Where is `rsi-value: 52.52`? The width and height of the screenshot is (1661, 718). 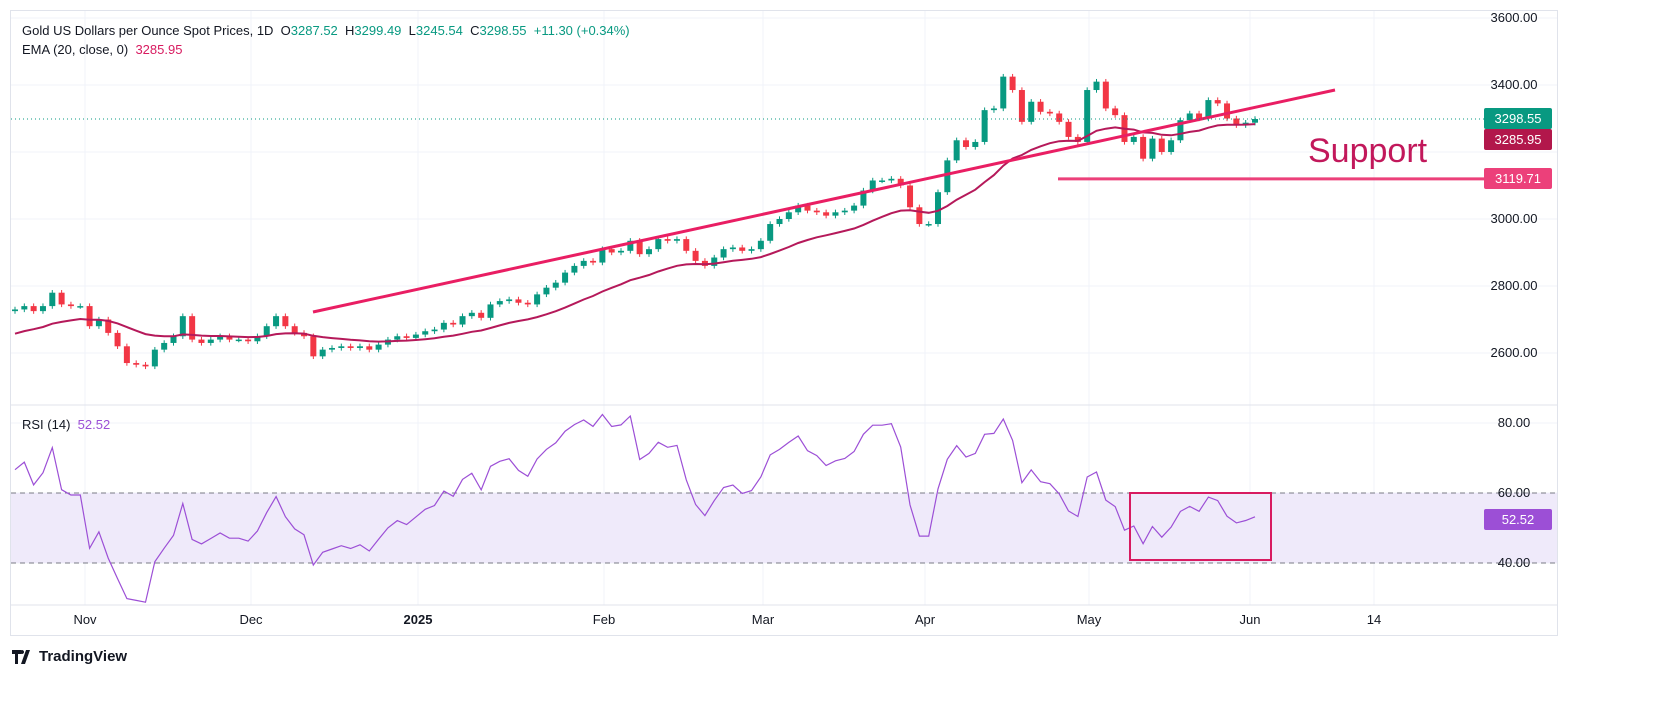
rsi-value: 52.52 is located at coordinates (94, 424).